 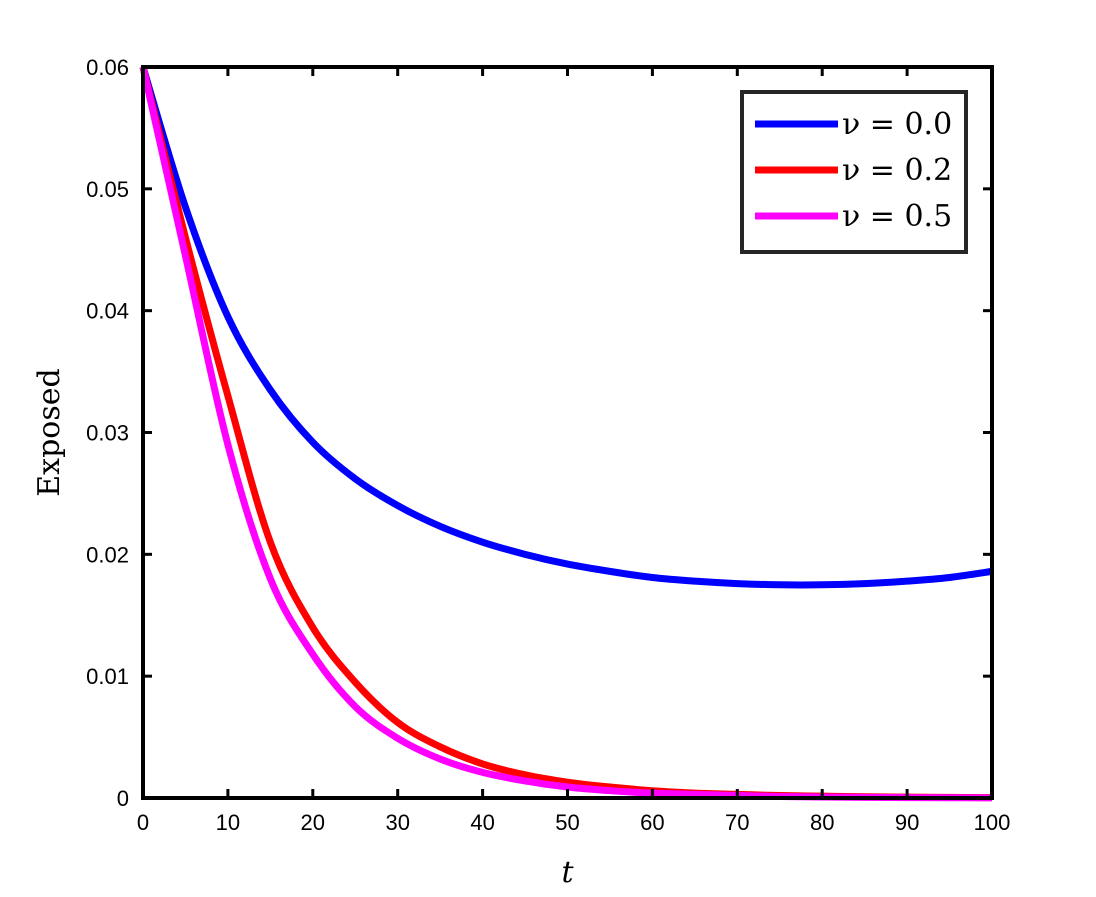 I want to click on y-tick-label: 0, so click(x=123, y=798).